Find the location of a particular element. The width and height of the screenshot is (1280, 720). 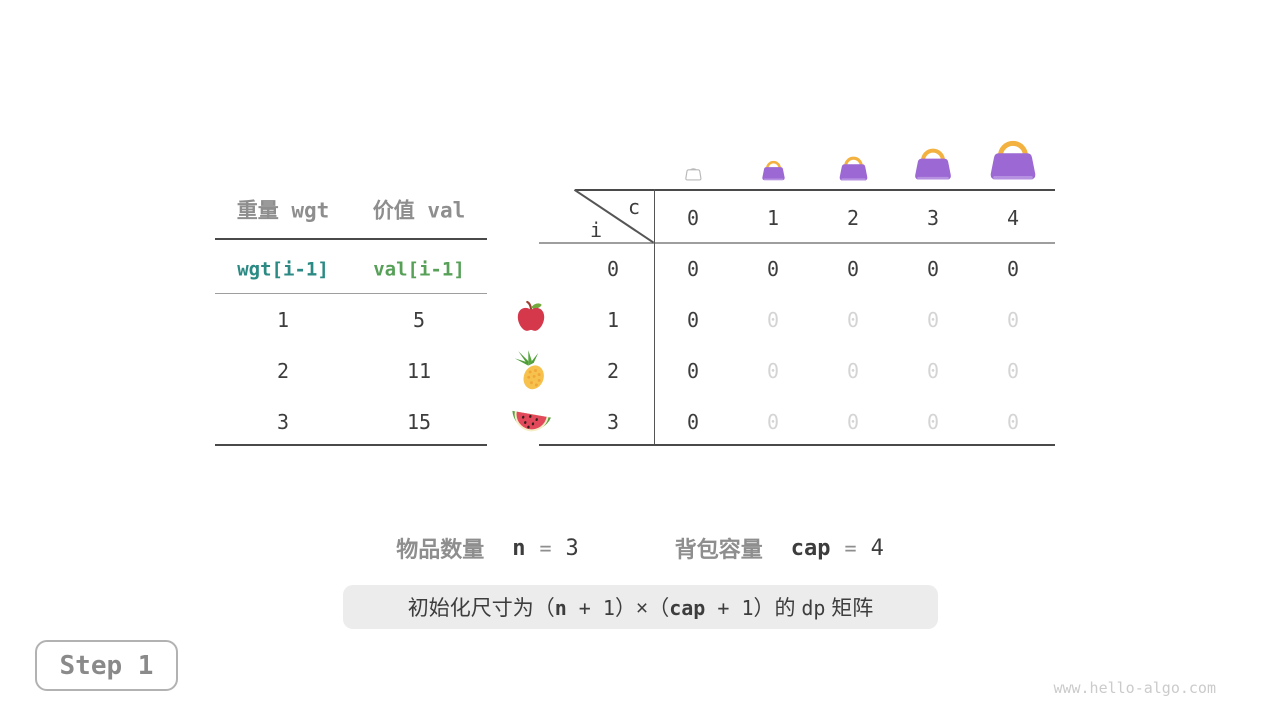

step-button: Step 1 is located at coordinates (106, 665).